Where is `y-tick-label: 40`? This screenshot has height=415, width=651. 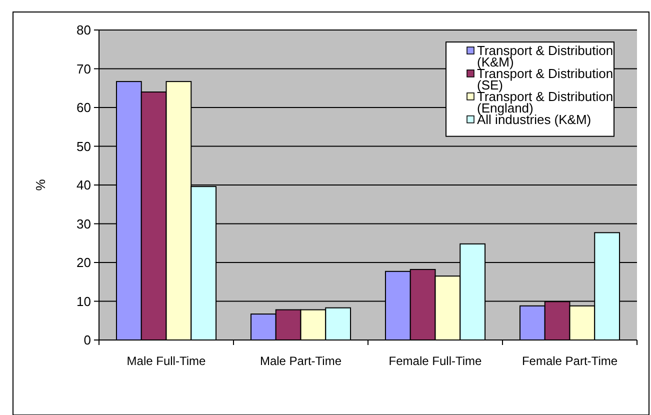
y-tick-label: 40 is located at coordinates (83, 185).